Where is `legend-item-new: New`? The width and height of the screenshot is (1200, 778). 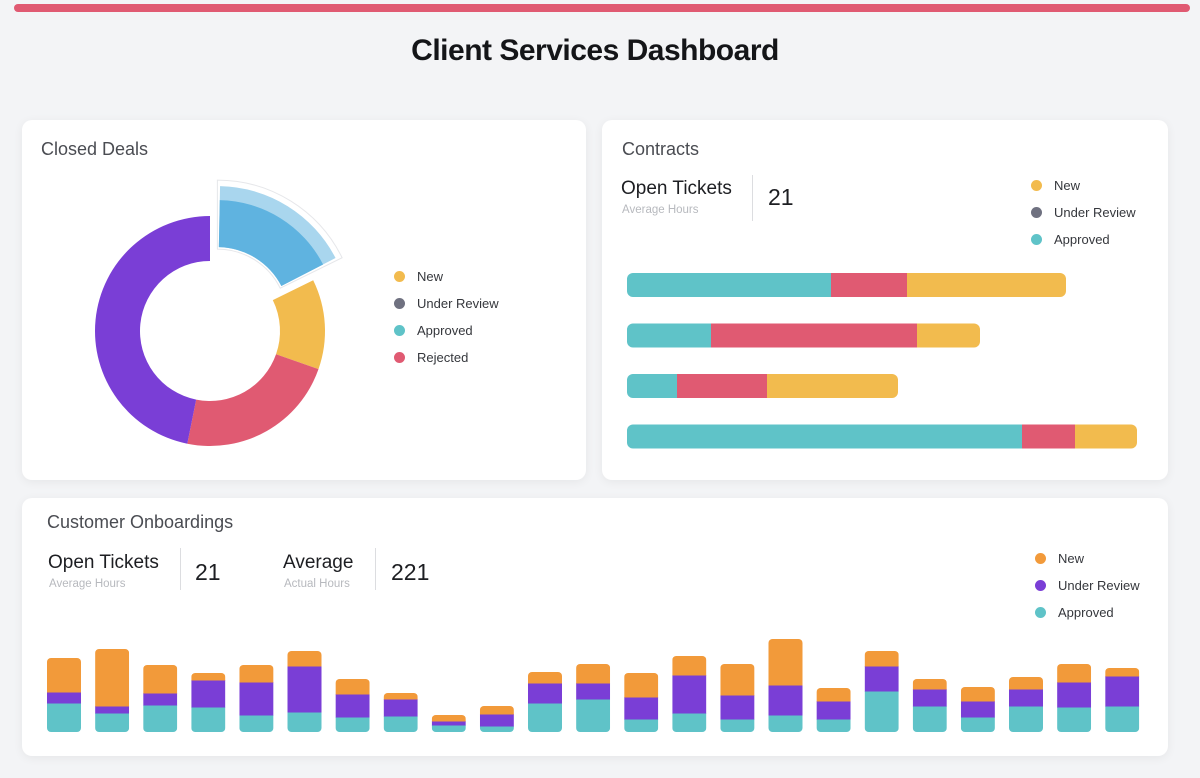
legend-item-new: New is located at coordinates (1087, 558).